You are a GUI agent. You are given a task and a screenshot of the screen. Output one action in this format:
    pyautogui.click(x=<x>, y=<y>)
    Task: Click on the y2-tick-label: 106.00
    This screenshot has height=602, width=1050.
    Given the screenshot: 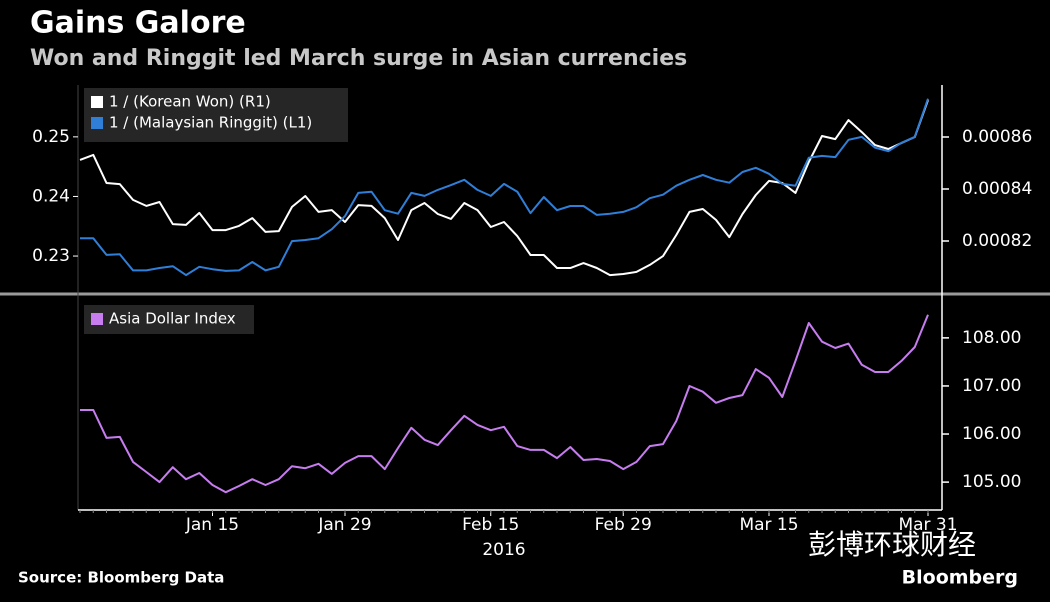 What is the action you would take?
    pyautogui.click(x=991, y=434)
    